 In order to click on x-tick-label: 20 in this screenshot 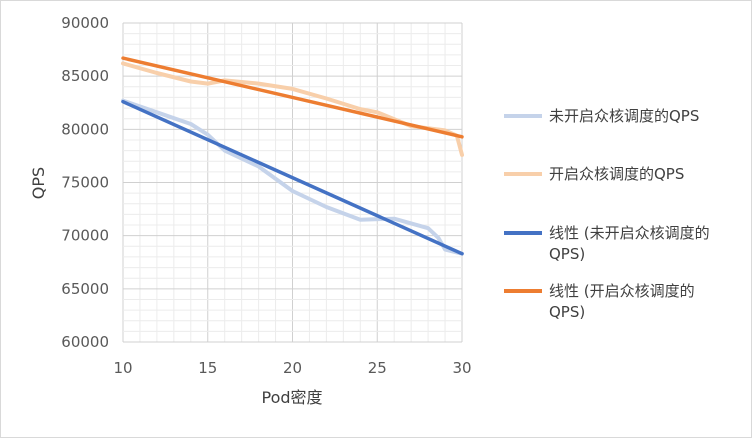, I will do `click(292, 368)`.